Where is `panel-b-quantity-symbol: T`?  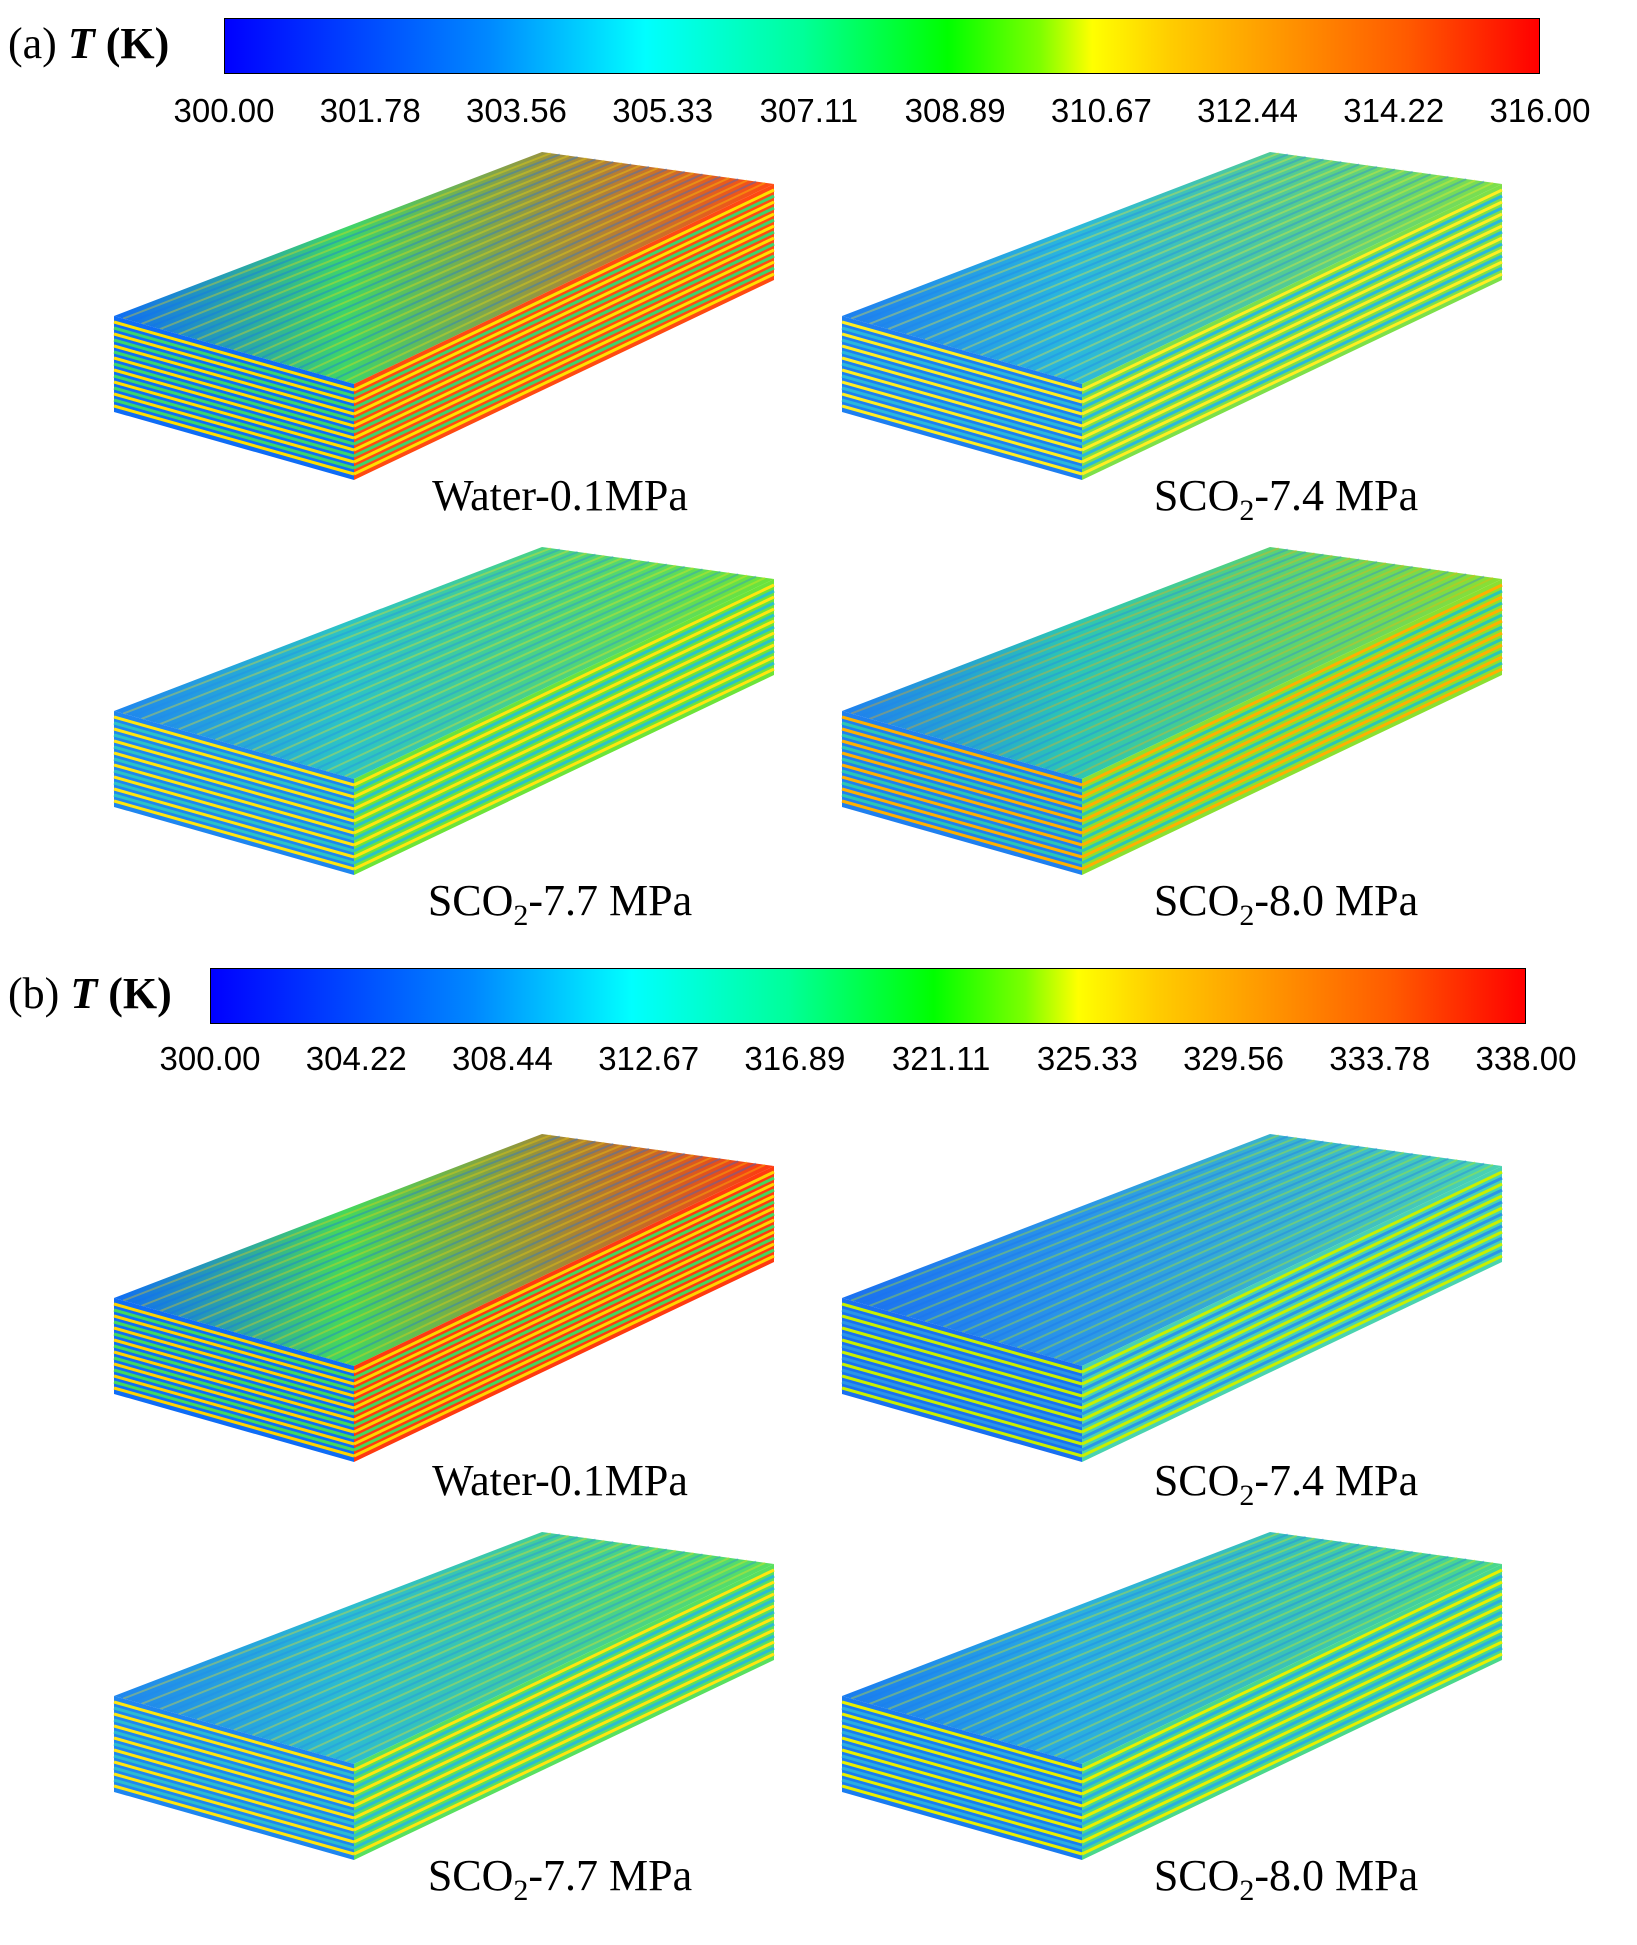
panel-b-quantity-symbol: T is located at coordinates (84, 993).